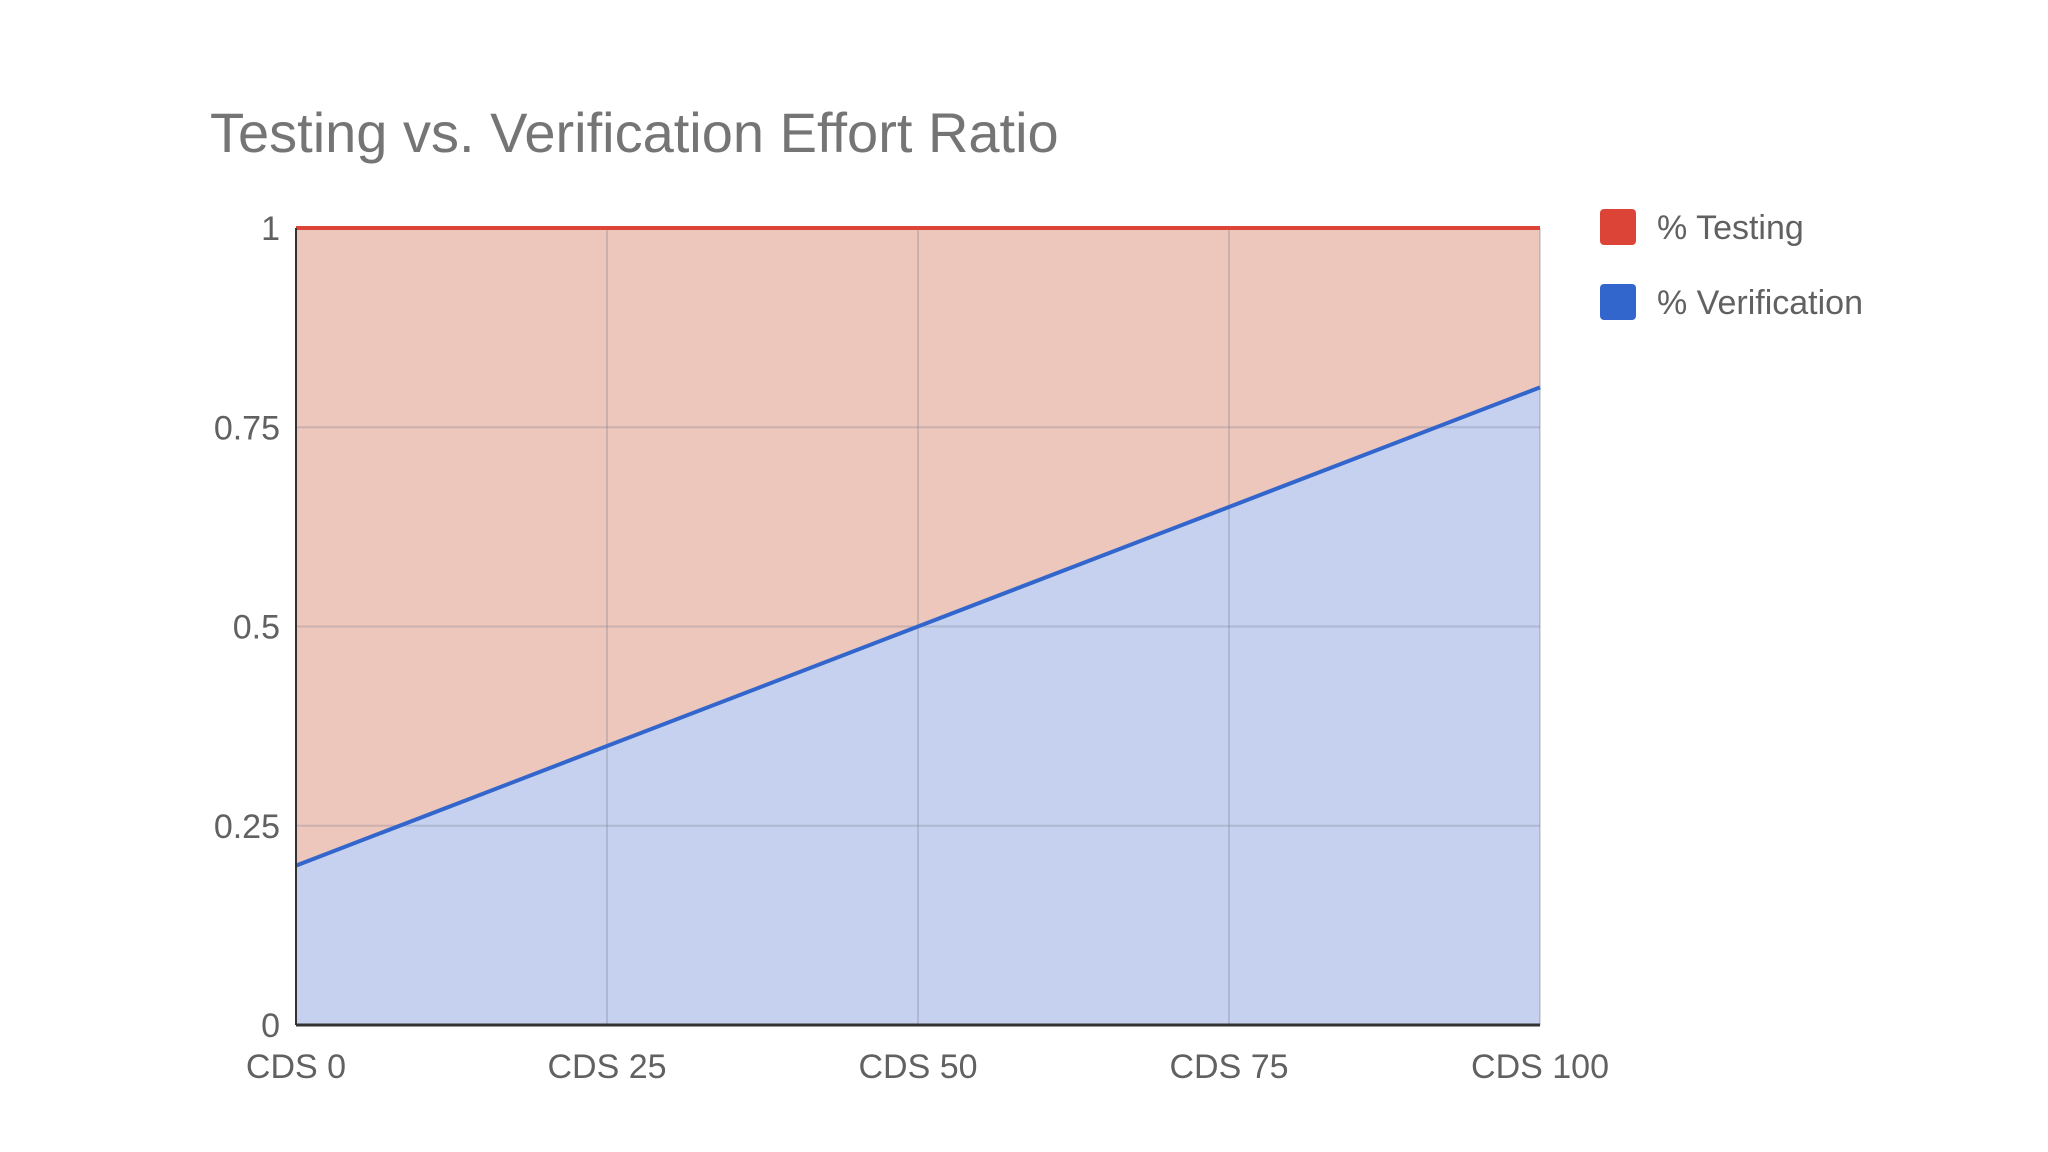 The image size is (2048, 1152). I want to click on y-tick-label: 0.75, so click(247, 428).